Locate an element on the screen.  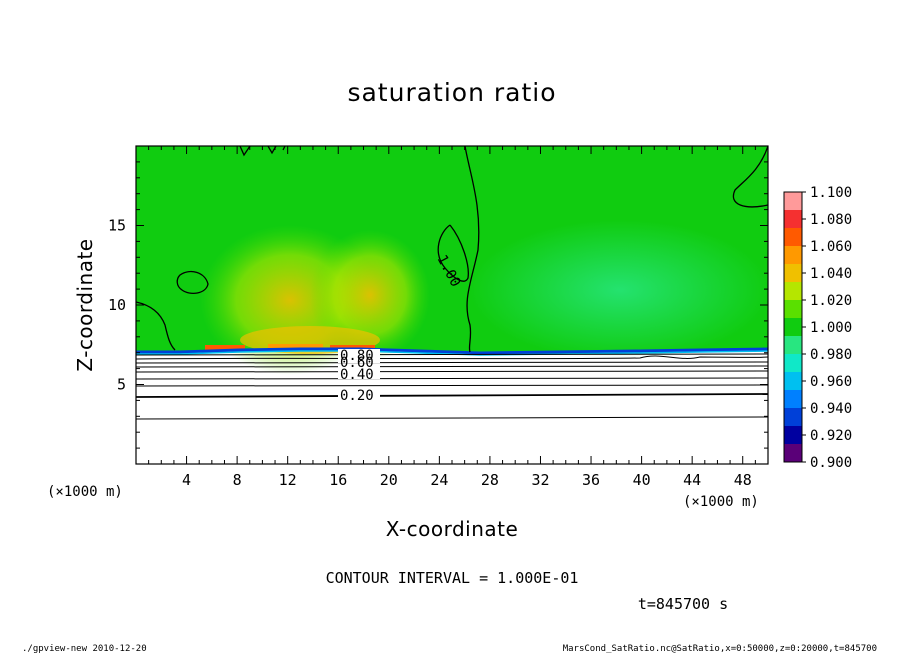
chart-title: saturation ratio is located at coordinates (451, 92).